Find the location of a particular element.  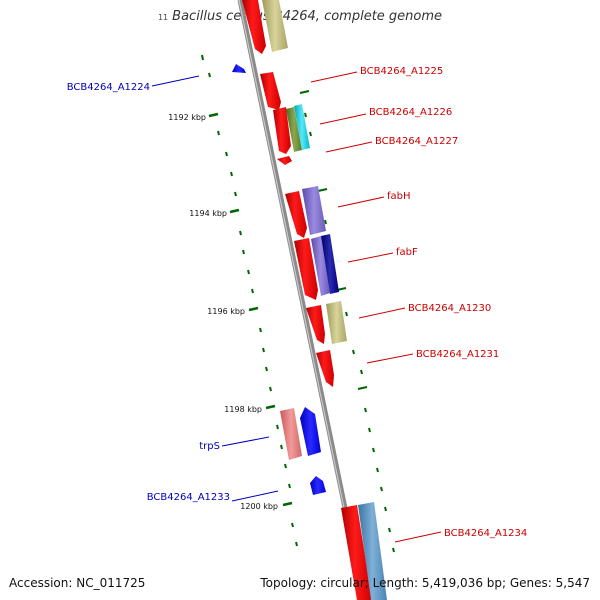

gene-block-fabF-navy is located at coordinates (330, 264).